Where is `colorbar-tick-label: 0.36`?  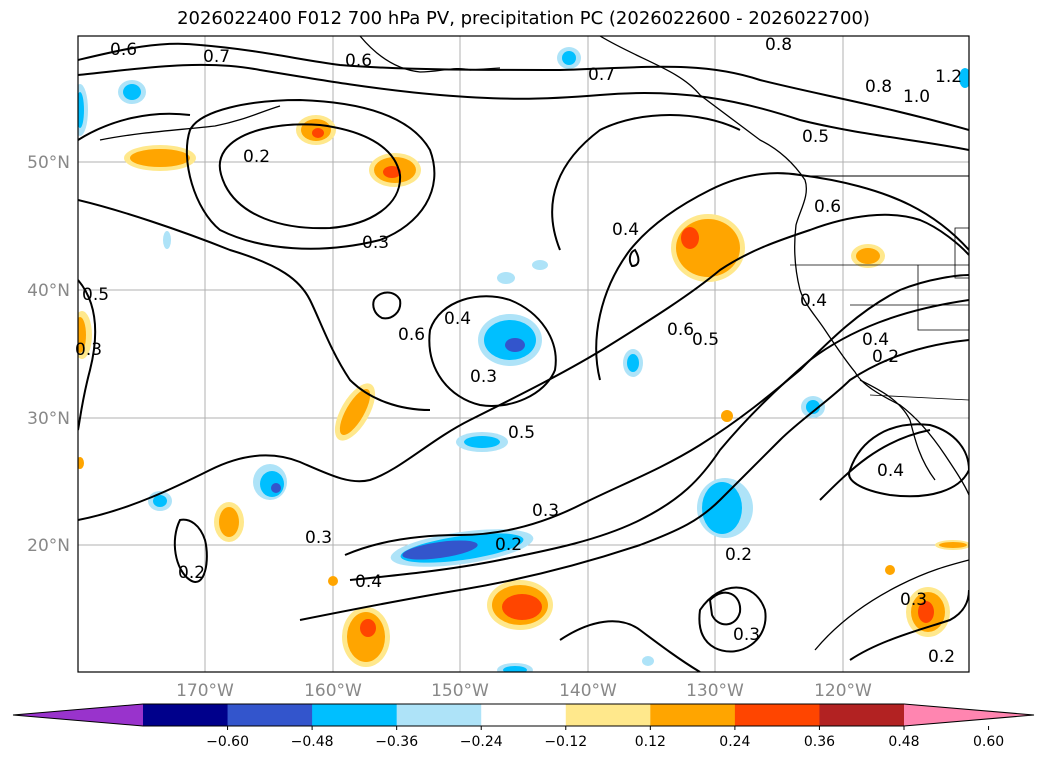 colorbar-tick-label: 0.36 is located at coordinates (819, 742).